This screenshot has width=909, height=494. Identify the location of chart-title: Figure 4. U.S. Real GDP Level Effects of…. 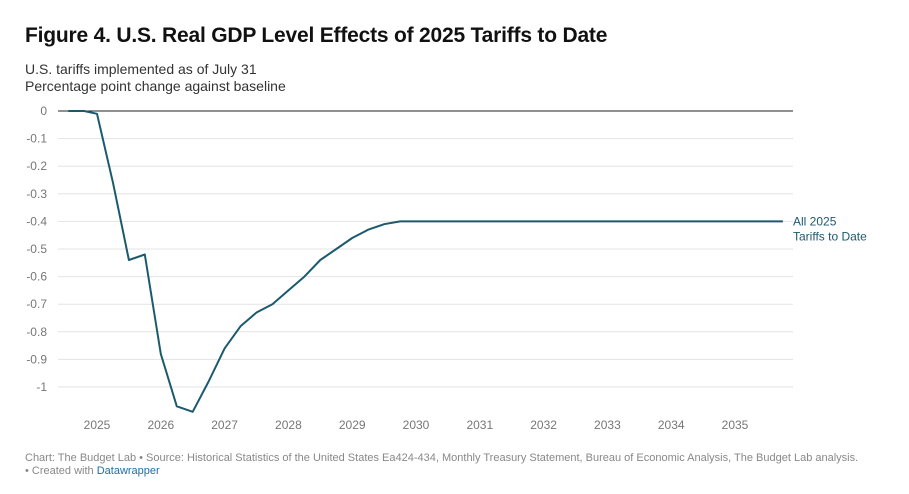
(316, 35).